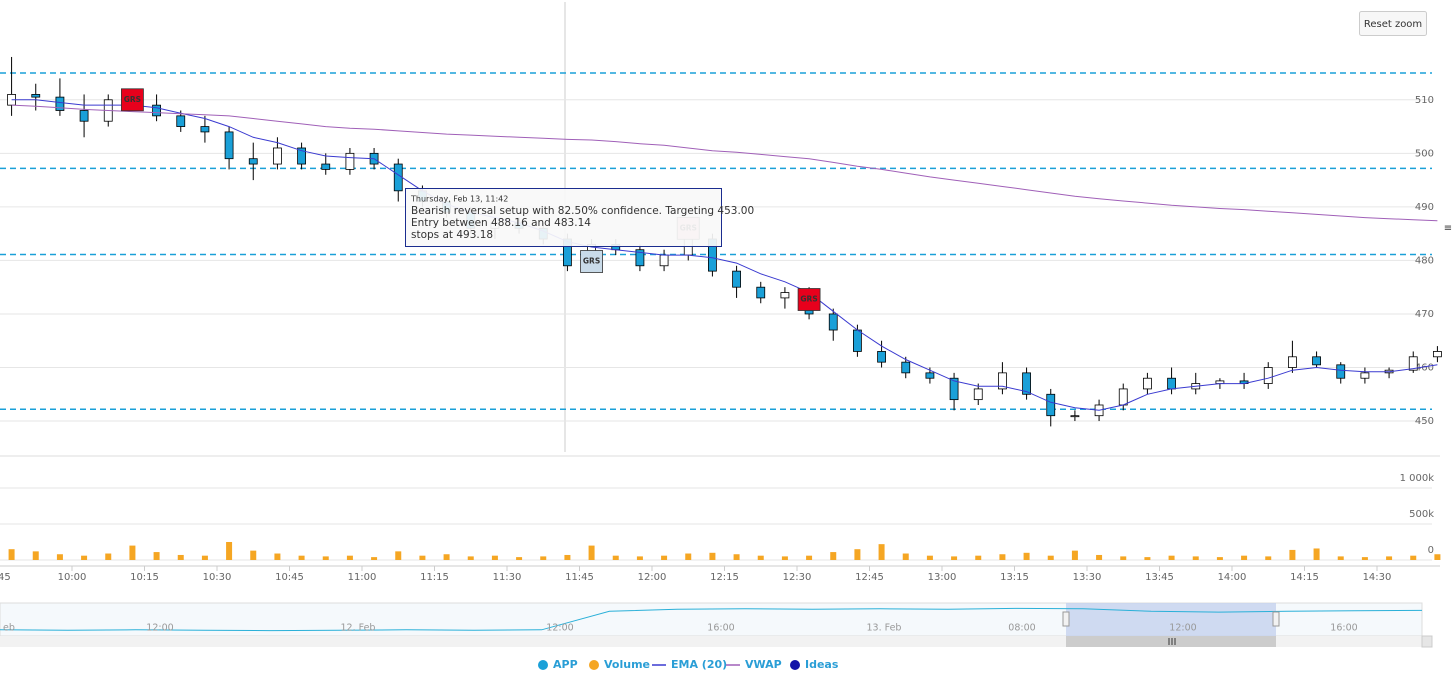 This screenshot has height=675, width=1456. I want to click on scrollbar-thumb, so click(1171, 641).